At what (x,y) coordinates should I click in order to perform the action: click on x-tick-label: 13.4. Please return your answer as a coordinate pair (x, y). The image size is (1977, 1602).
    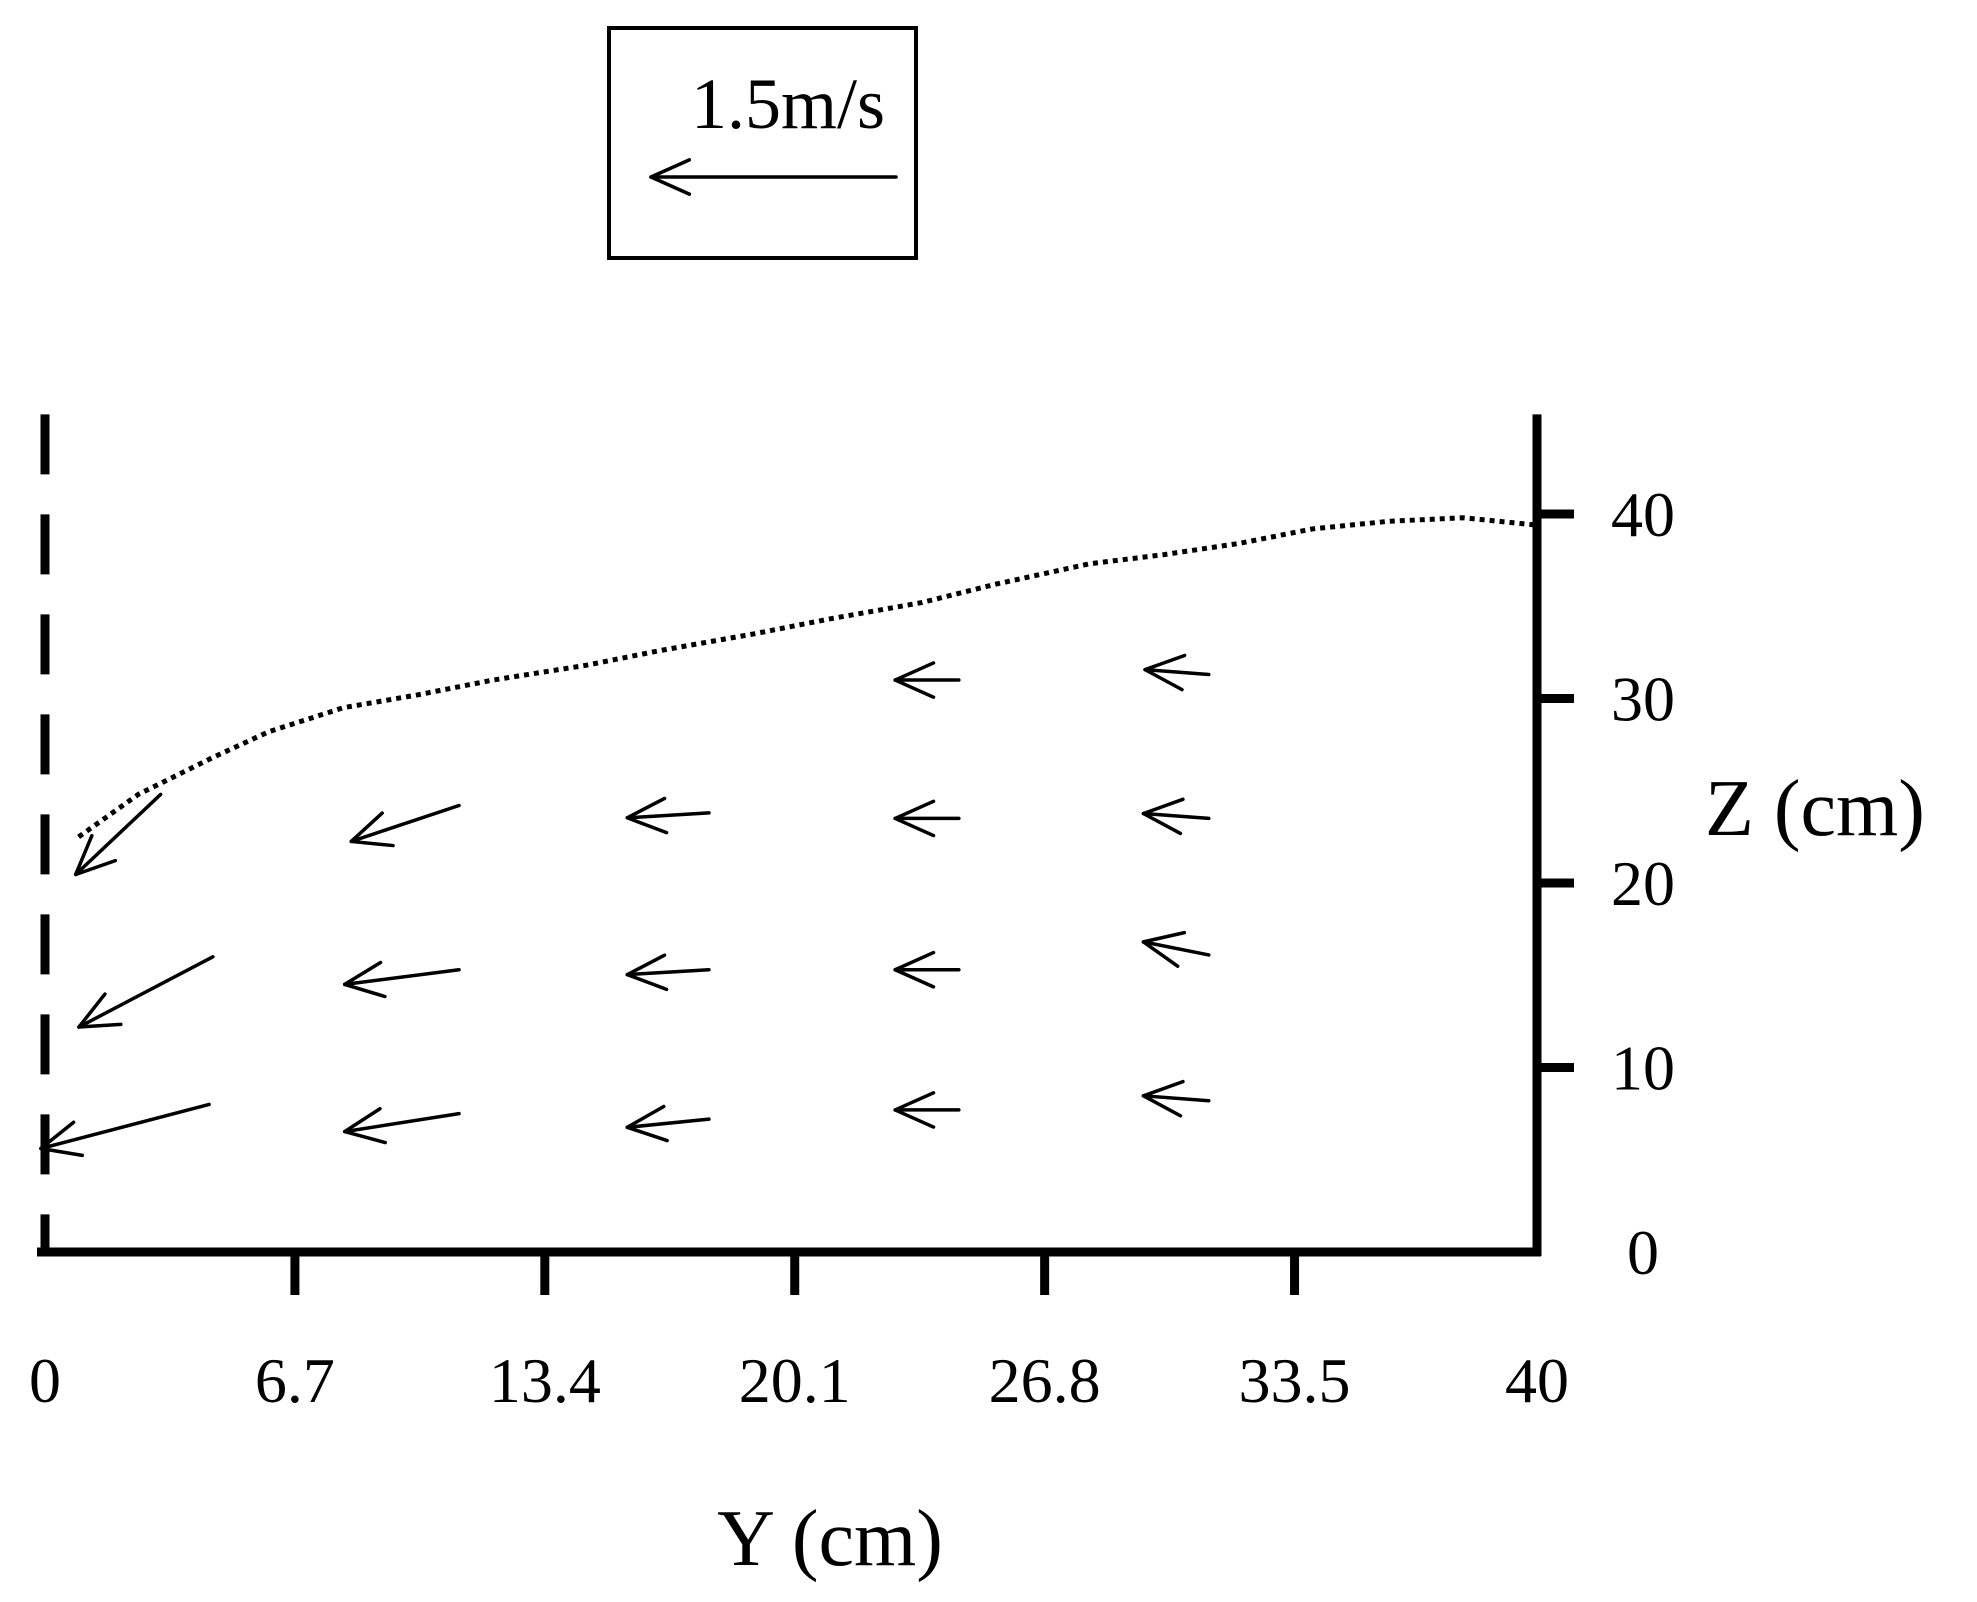
    Looking at the image, I should click on (545, 1380).